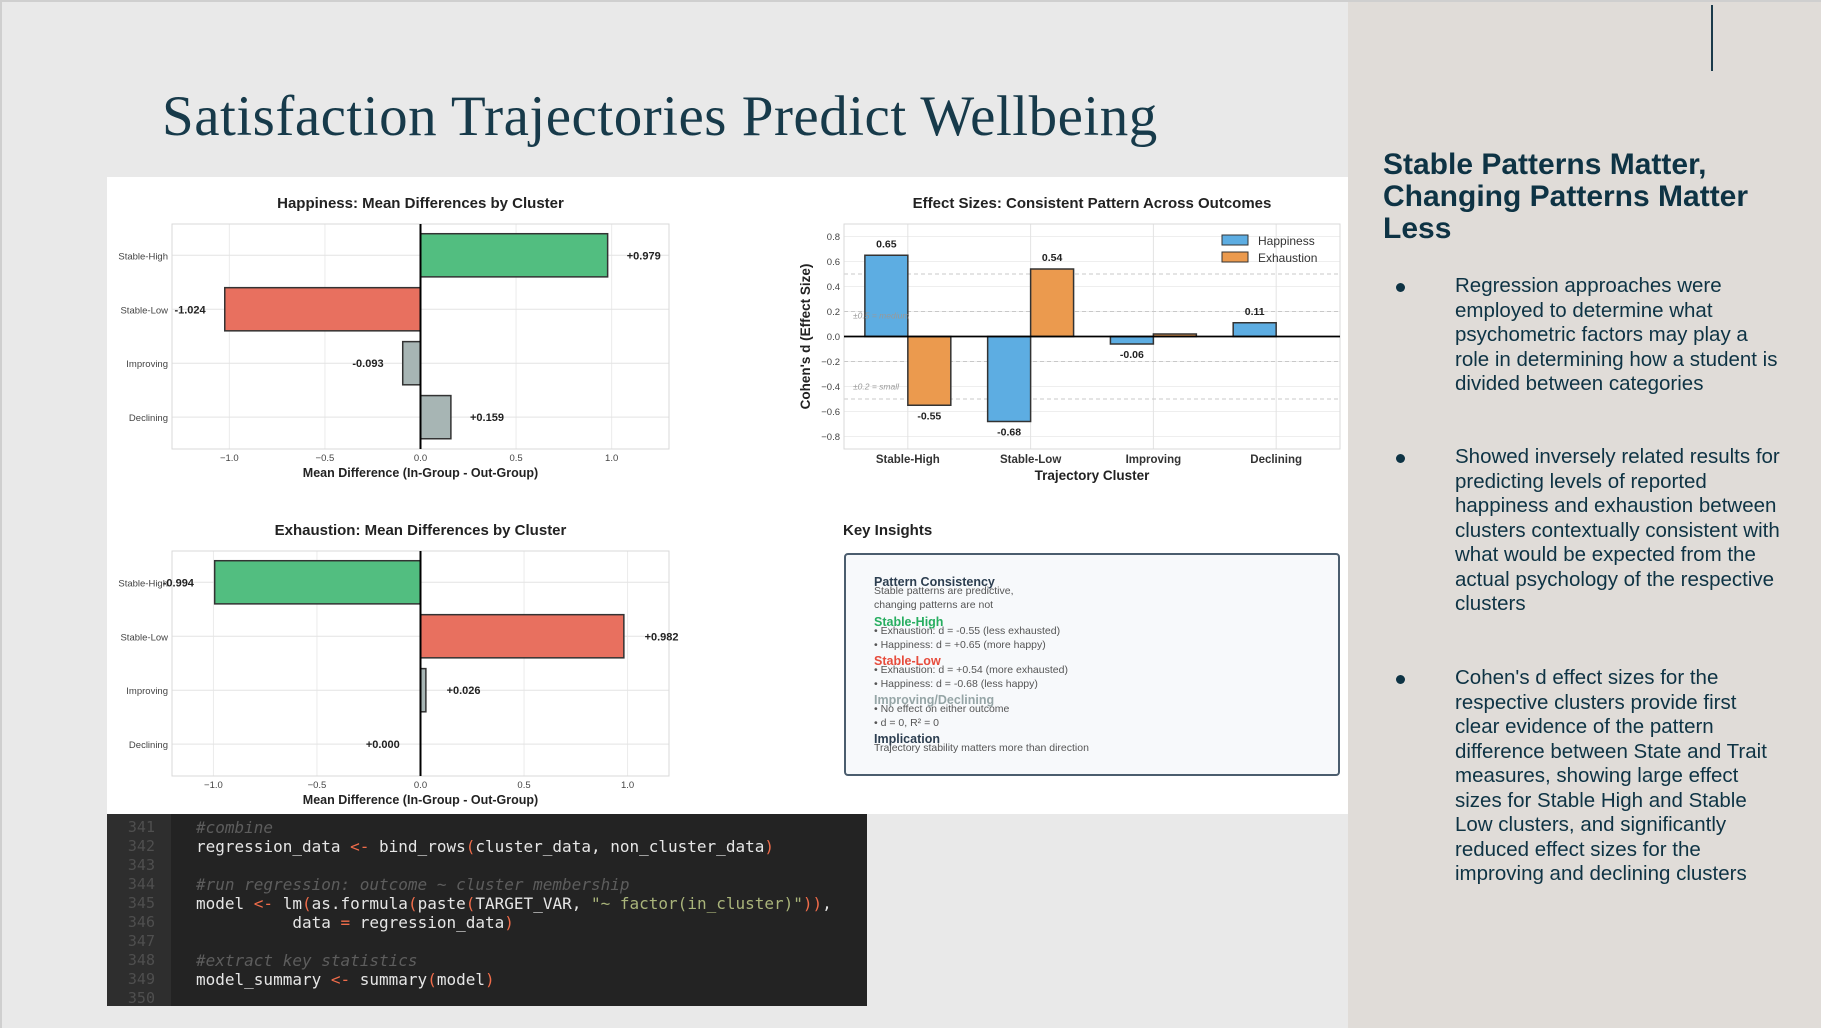 This screenshot has height=1028, width=1821. What do you see at coordinates (1255, 312) in the screenshot?
I see `data-label: 0.11` at bounding box center [1255, 312].